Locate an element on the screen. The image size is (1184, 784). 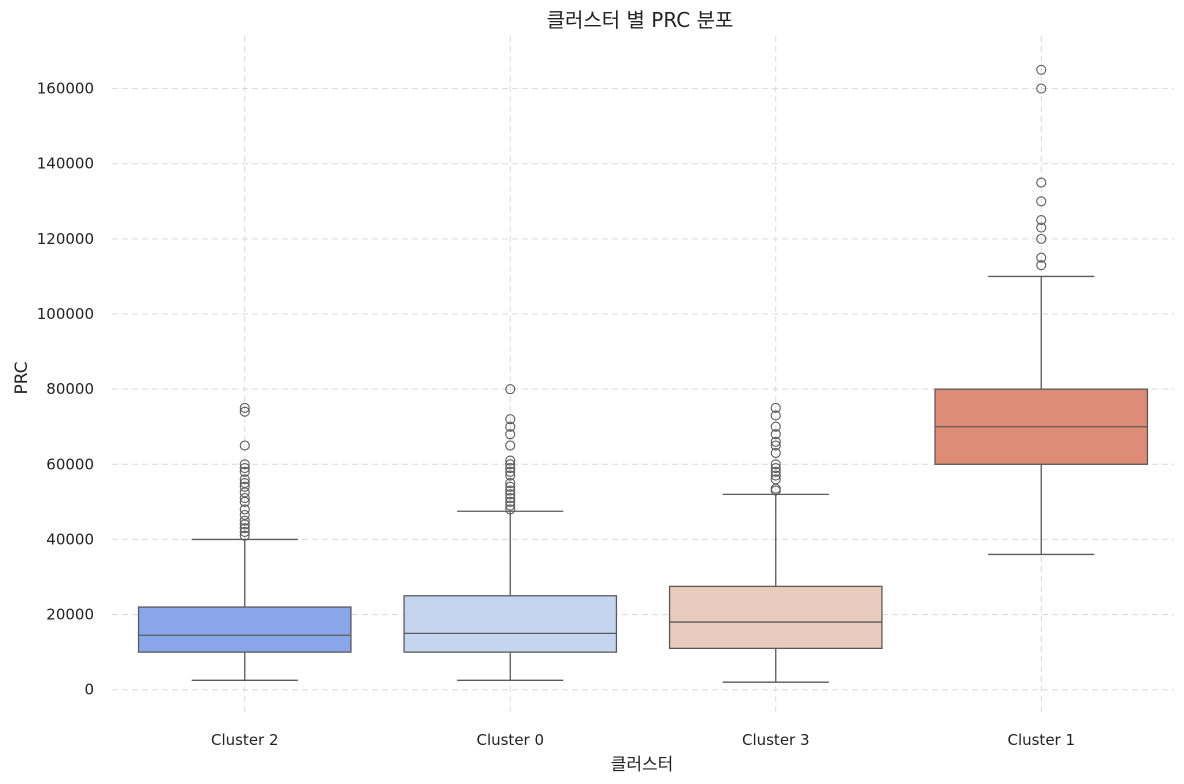
y-axis-label: PRC is located at coordinates (22, 377).